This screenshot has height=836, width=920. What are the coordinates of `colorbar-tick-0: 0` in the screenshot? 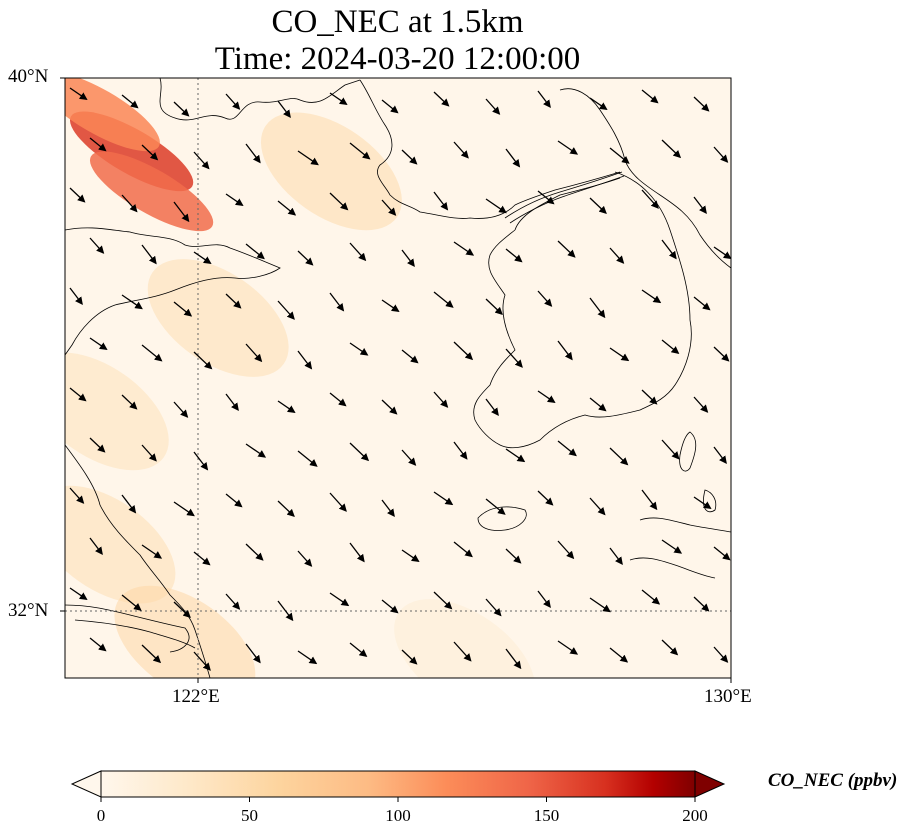 It's located at (101, 815).